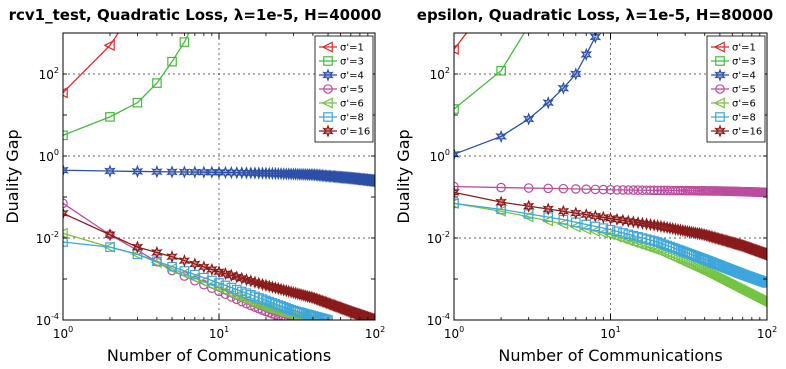 The image size is (786, 369). I want to click on x-tick-label: 10², so click(375, 333).